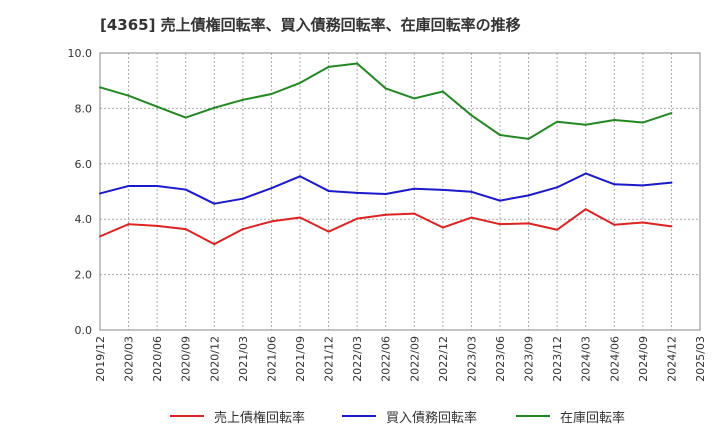 This screenshot has width=720, height=440. Describe the element at coordinates (432, 418) in the screenshot. I see `legend-label: 買入債務回転率` at that location.